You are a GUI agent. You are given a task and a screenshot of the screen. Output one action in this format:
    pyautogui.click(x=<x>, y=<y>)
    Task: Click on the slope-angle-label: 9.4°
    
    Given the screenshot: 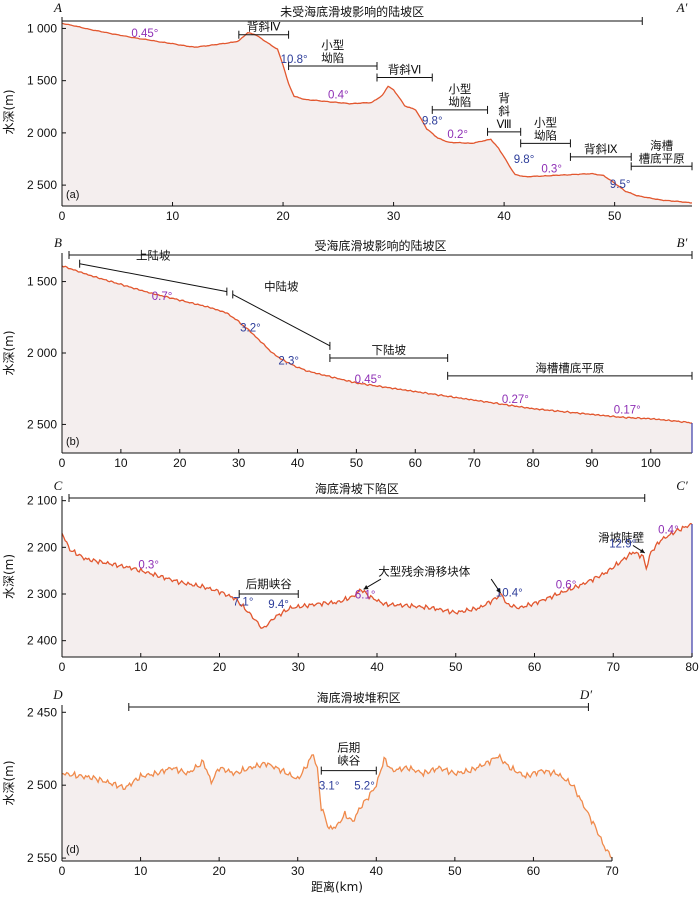 What is the action you would take?
    pyautogui.click(x=278, y=605)
    